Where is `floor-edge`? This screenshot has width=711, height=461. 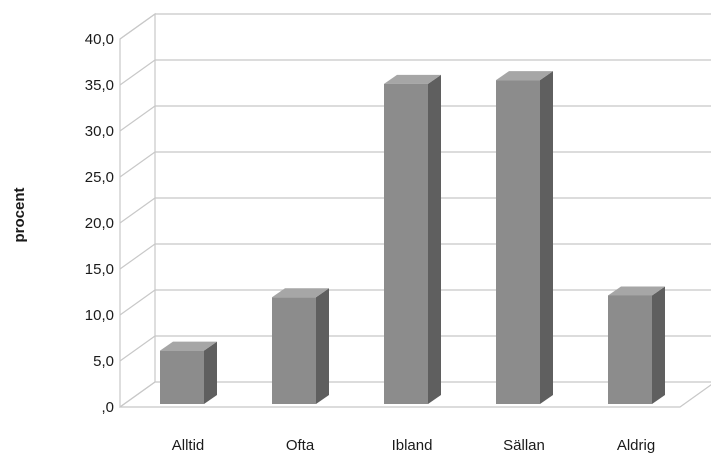 floor-edge is located at coordinates (415, 396).